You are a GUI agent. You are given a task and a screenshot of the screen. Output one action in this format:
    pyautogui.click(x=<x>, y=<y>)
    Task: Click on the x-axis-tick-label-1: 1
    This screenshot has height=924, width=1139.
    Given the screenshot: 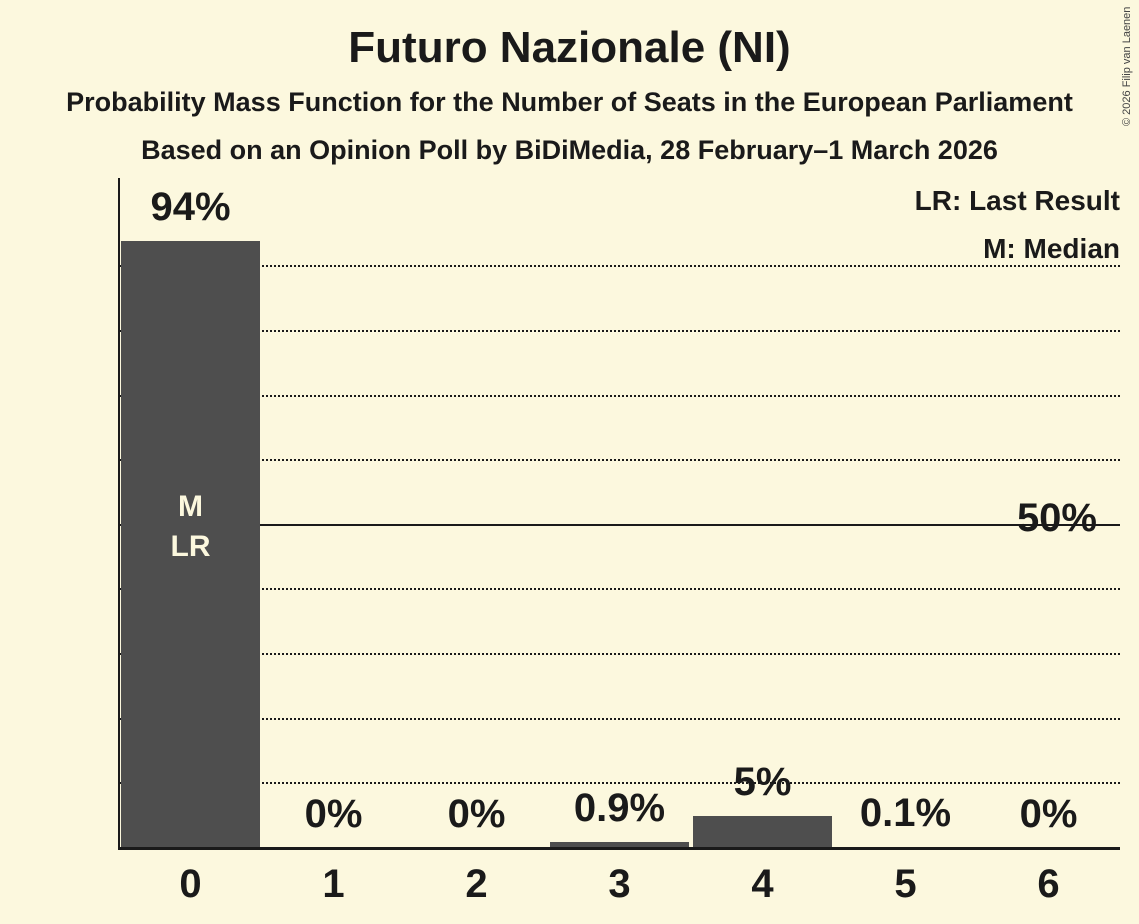 What is the action you would take?
    pyautogui.click(x=333, y=884)
    